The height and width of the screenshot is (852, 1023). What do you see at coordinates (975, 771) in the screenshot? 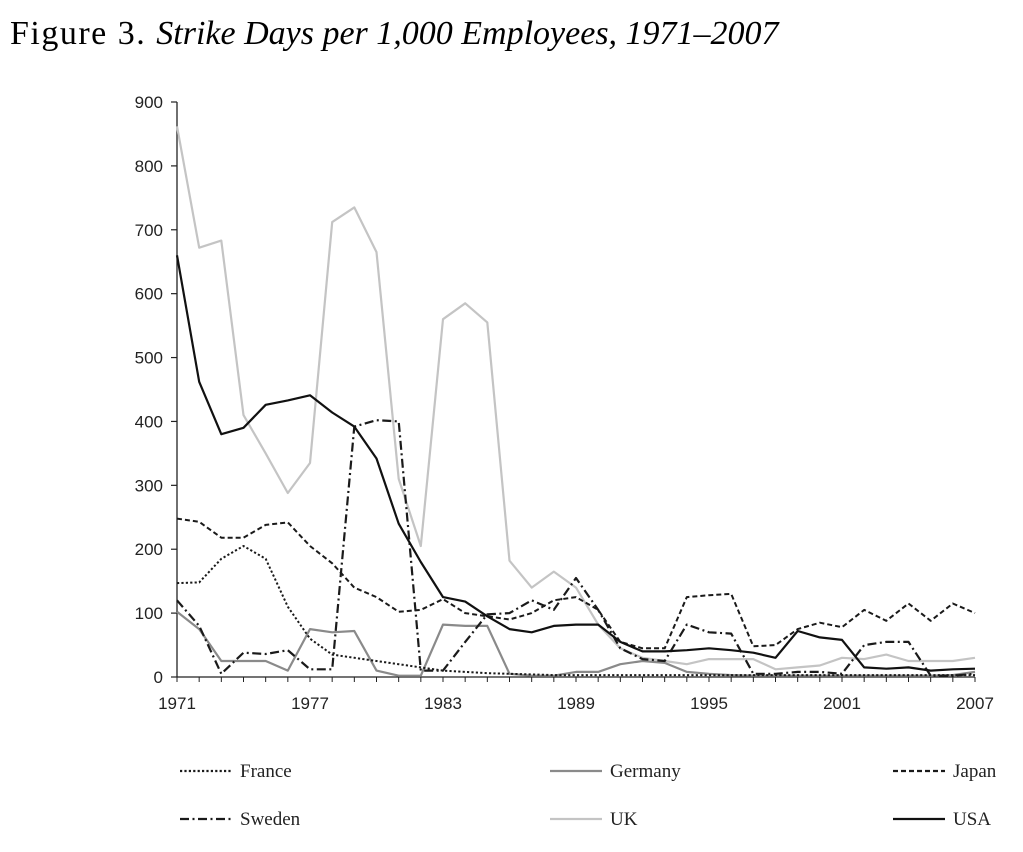
I see `legend-label-japan: Japan` at bounding box center [975, 771].